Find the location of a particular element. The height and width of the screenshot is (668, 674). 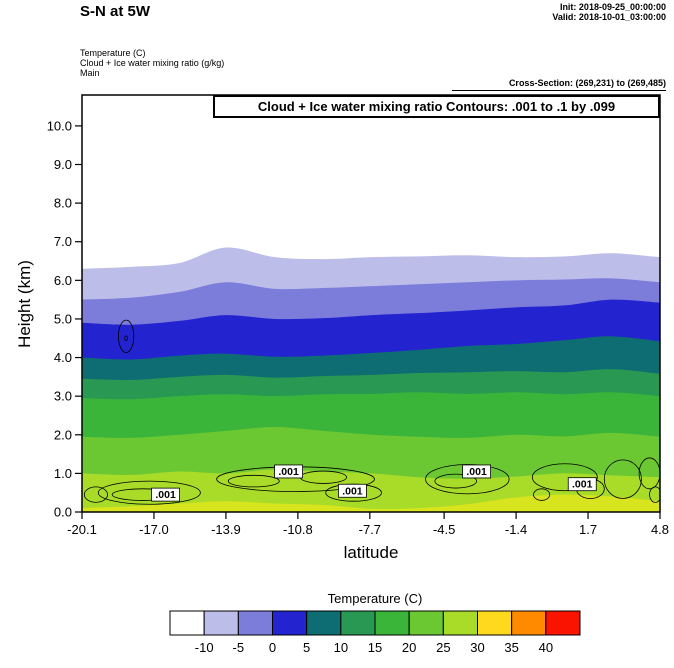

y-tick-label: 3.0 is located at coordinates (63, 396).